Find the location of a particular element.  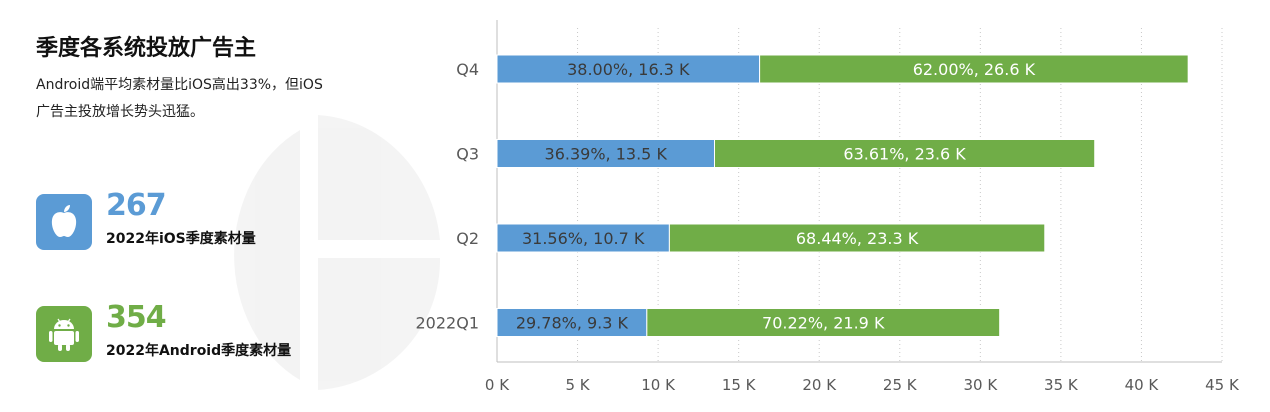

bar-data-label: 68.44%, 23.3 K is located at coordinates (857, 238).